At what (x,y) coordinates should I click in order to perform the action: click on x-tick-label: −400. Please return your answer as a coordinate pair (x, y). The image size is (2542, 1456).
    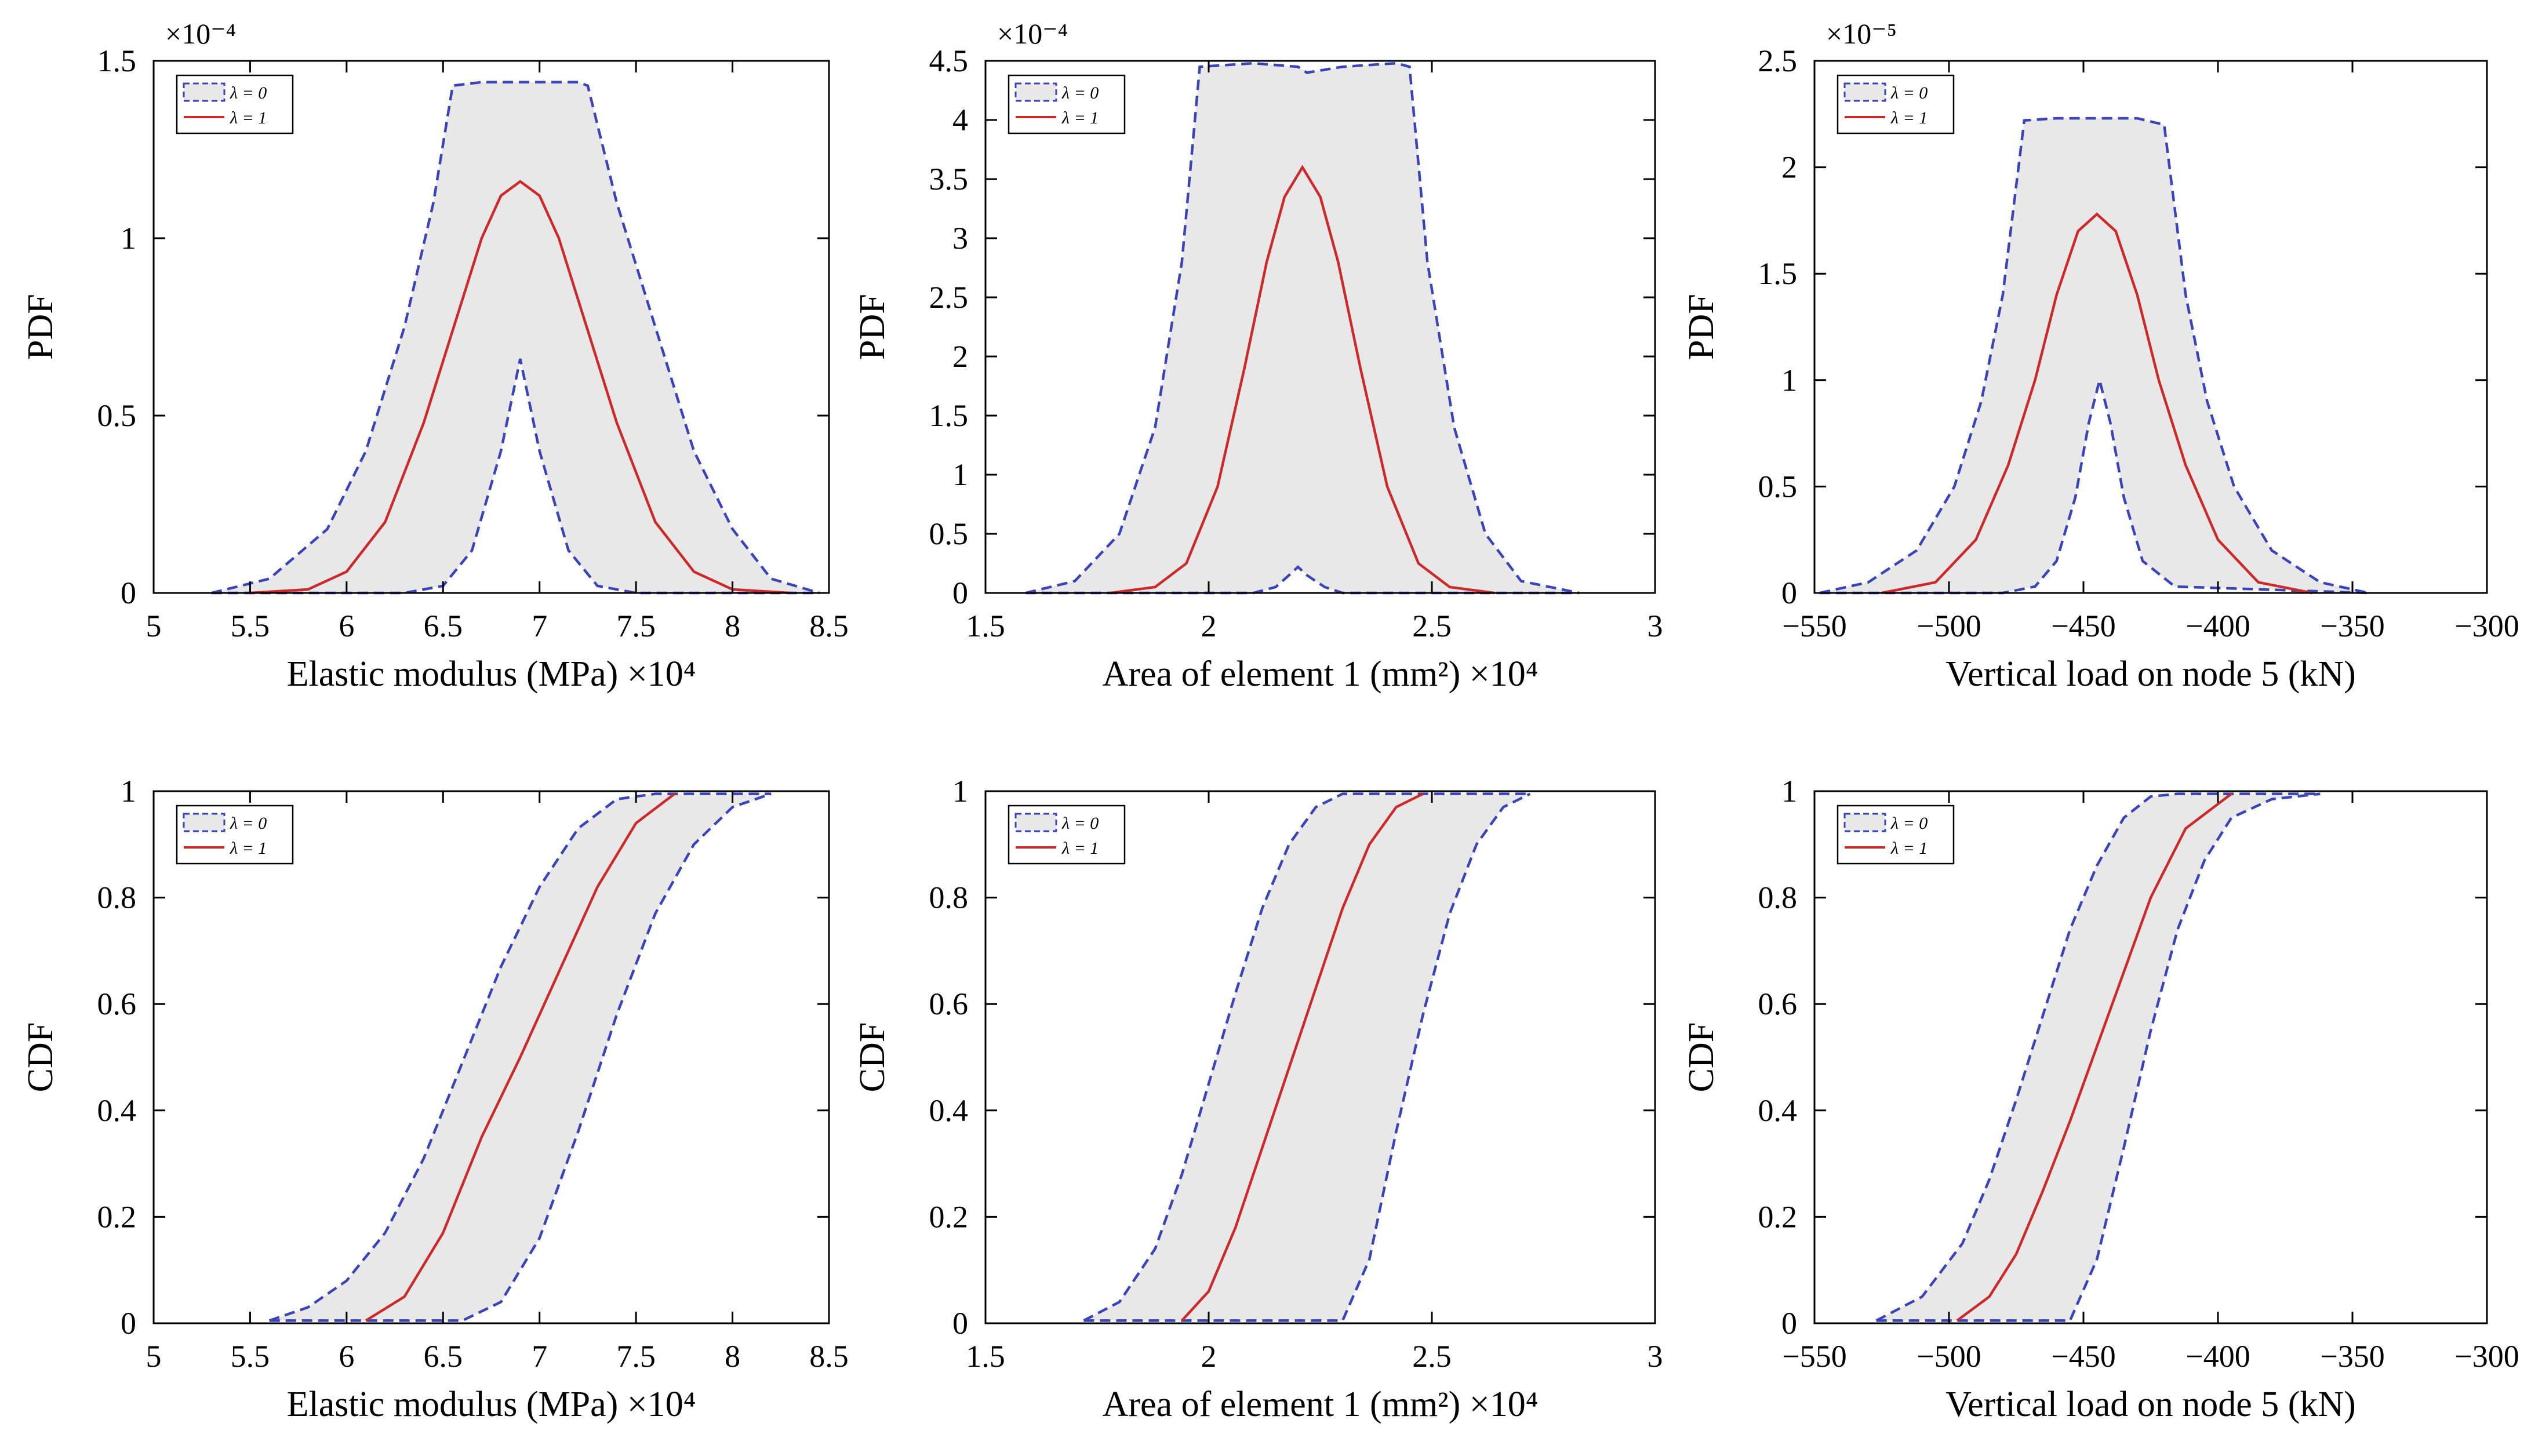
    Looking at the image, I should click on (2217, 1356).